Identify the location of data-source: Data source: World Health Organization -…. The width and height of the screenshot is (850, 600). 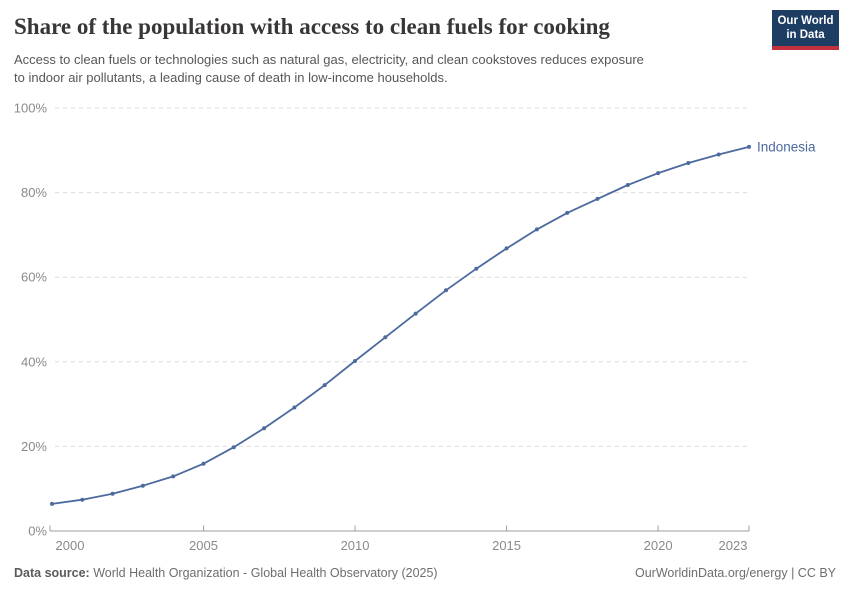
(226, 573).